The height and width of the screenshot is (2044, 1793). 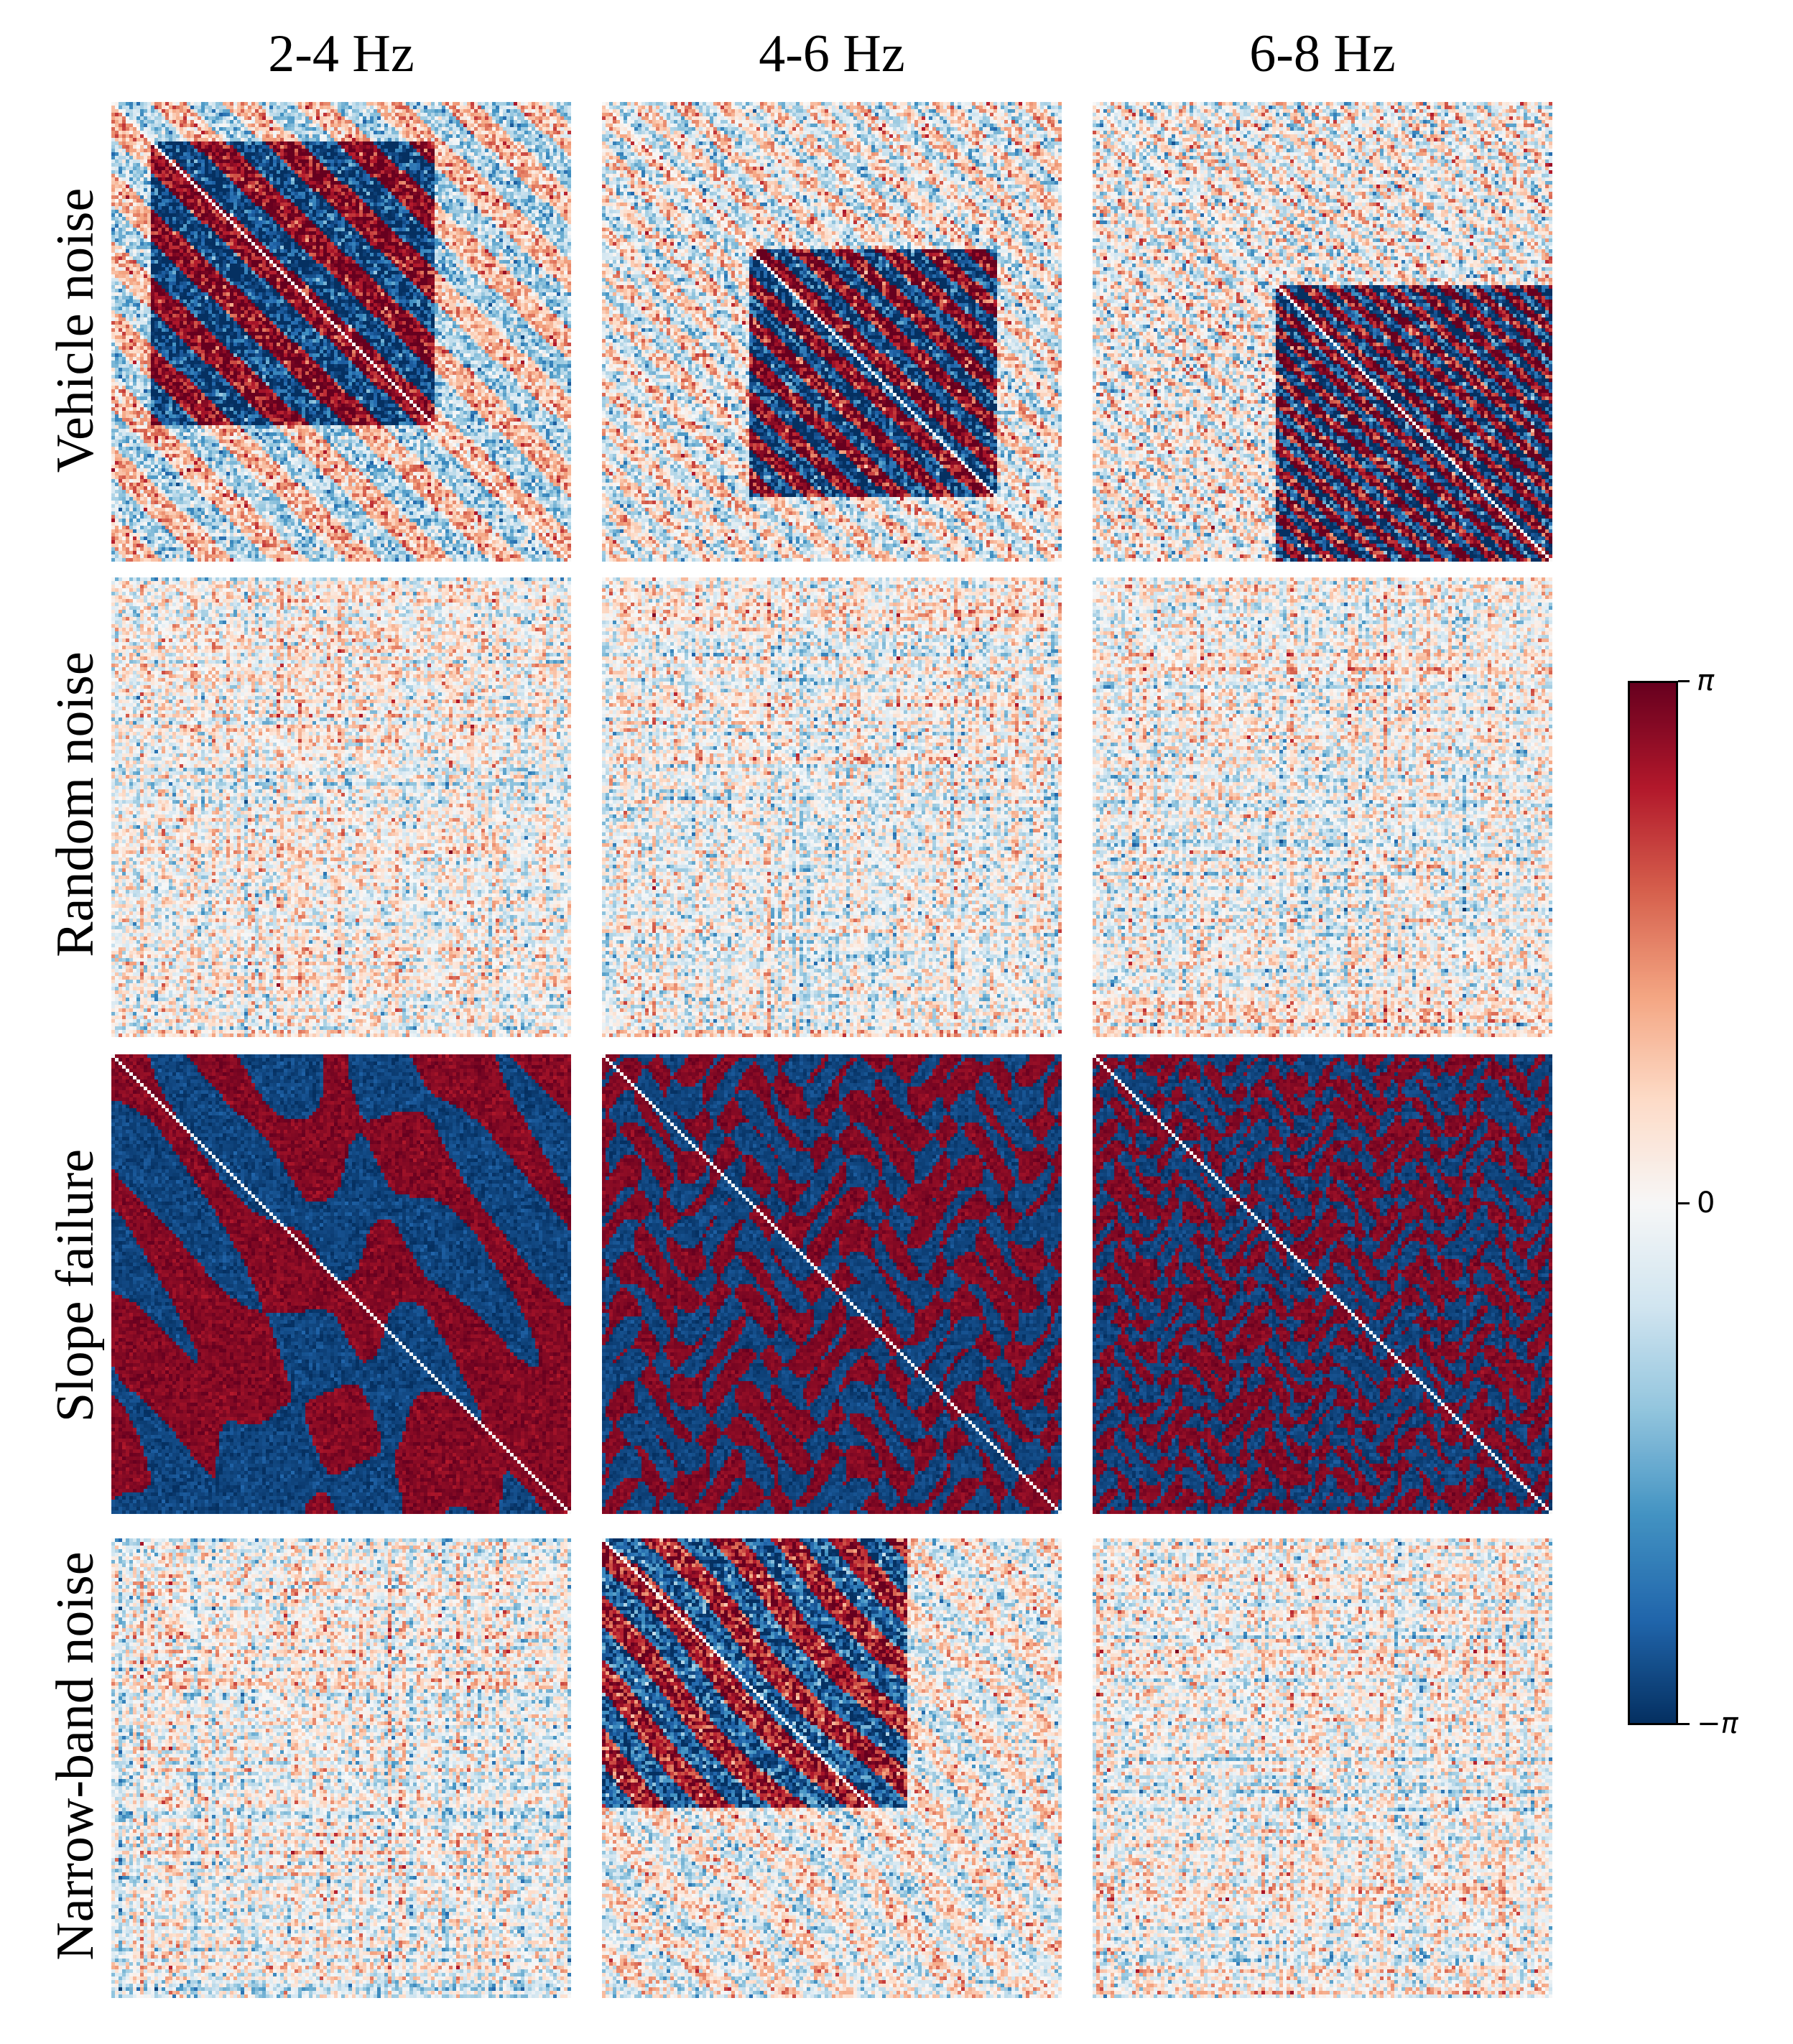 What do you see at coordinates (1706, 1203) in the screenshot?
I see `colorbar-label-zero: 0` at bounding box center [1706, 1203].